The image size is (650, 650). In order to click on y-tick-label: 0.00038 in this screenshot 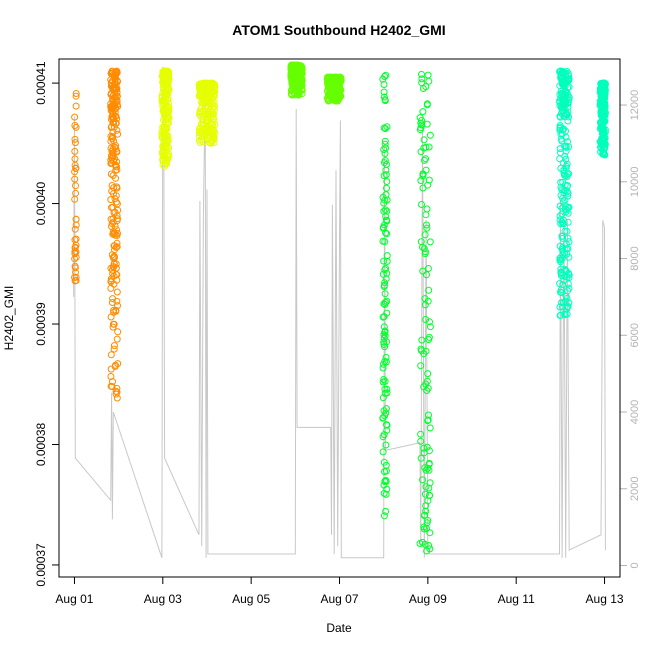, I will do `click(41, 444)`.